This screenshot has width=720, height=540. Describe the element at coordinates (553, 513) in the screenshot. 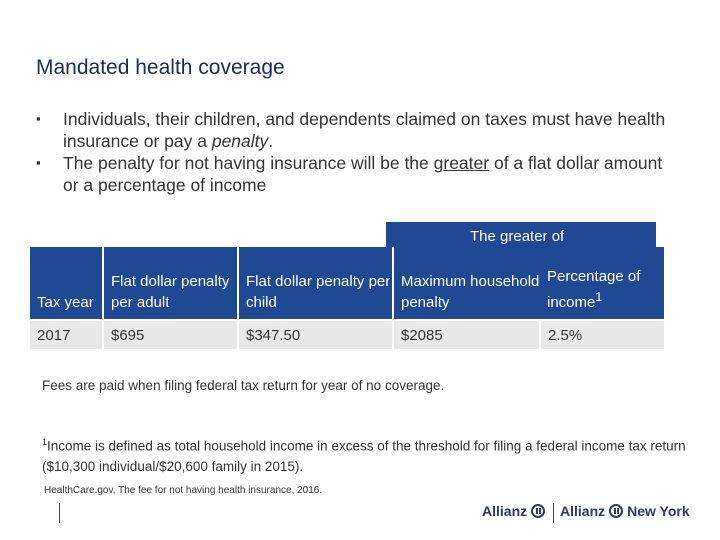

I see `logo-divider` at that location.